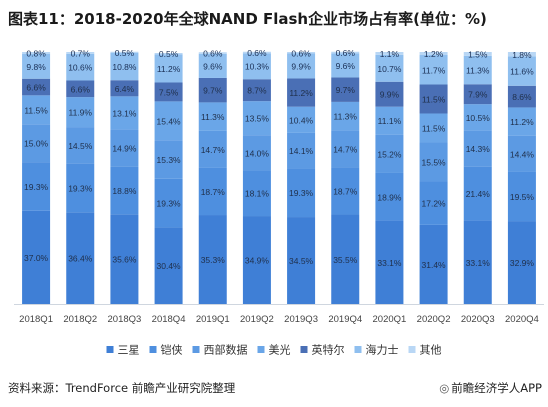  What do you see at coordinates (169, 319) in the screenshot?
I see `x-tick-label-2018q4: 2018Q4` at bounding box center [169, 319].